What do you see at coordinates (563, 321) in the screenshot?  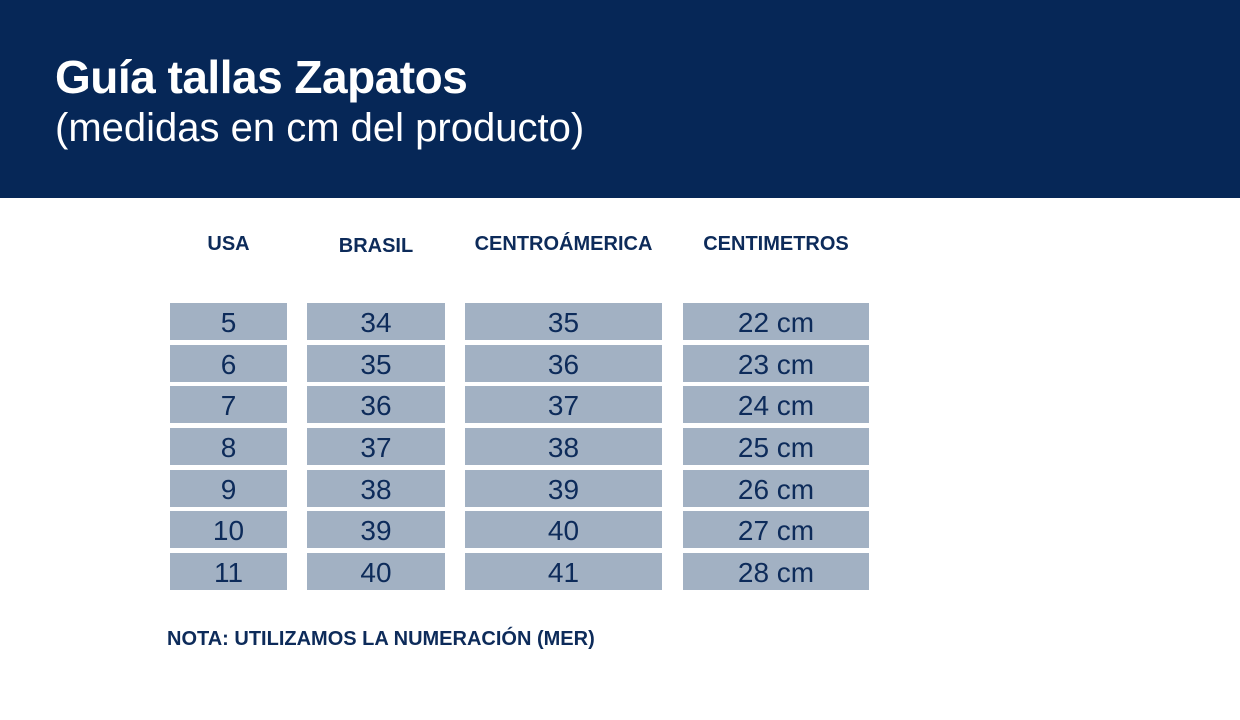 I see `table-cell-centroamerica: 35` at bounding box center [563, 321].